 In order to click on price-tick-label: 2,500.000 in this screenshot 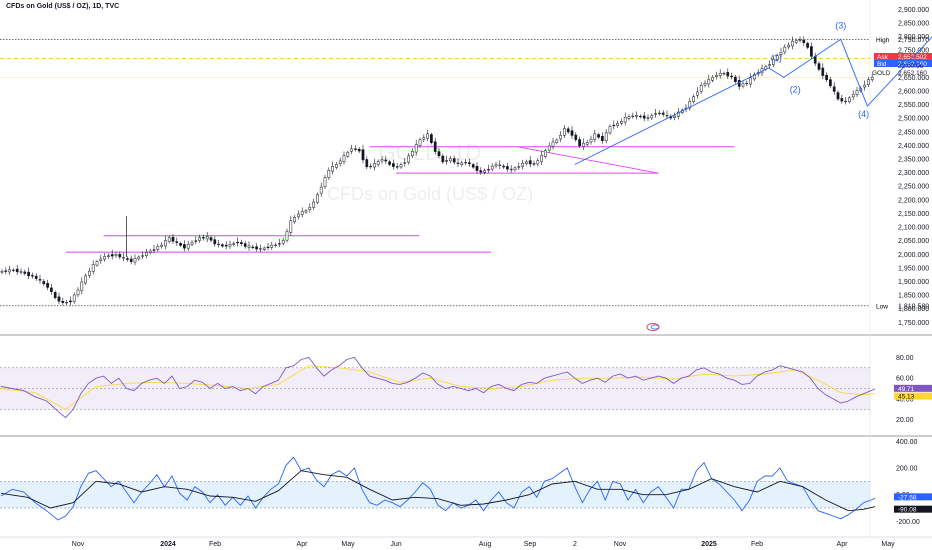, I will do `click(913, 119)`.